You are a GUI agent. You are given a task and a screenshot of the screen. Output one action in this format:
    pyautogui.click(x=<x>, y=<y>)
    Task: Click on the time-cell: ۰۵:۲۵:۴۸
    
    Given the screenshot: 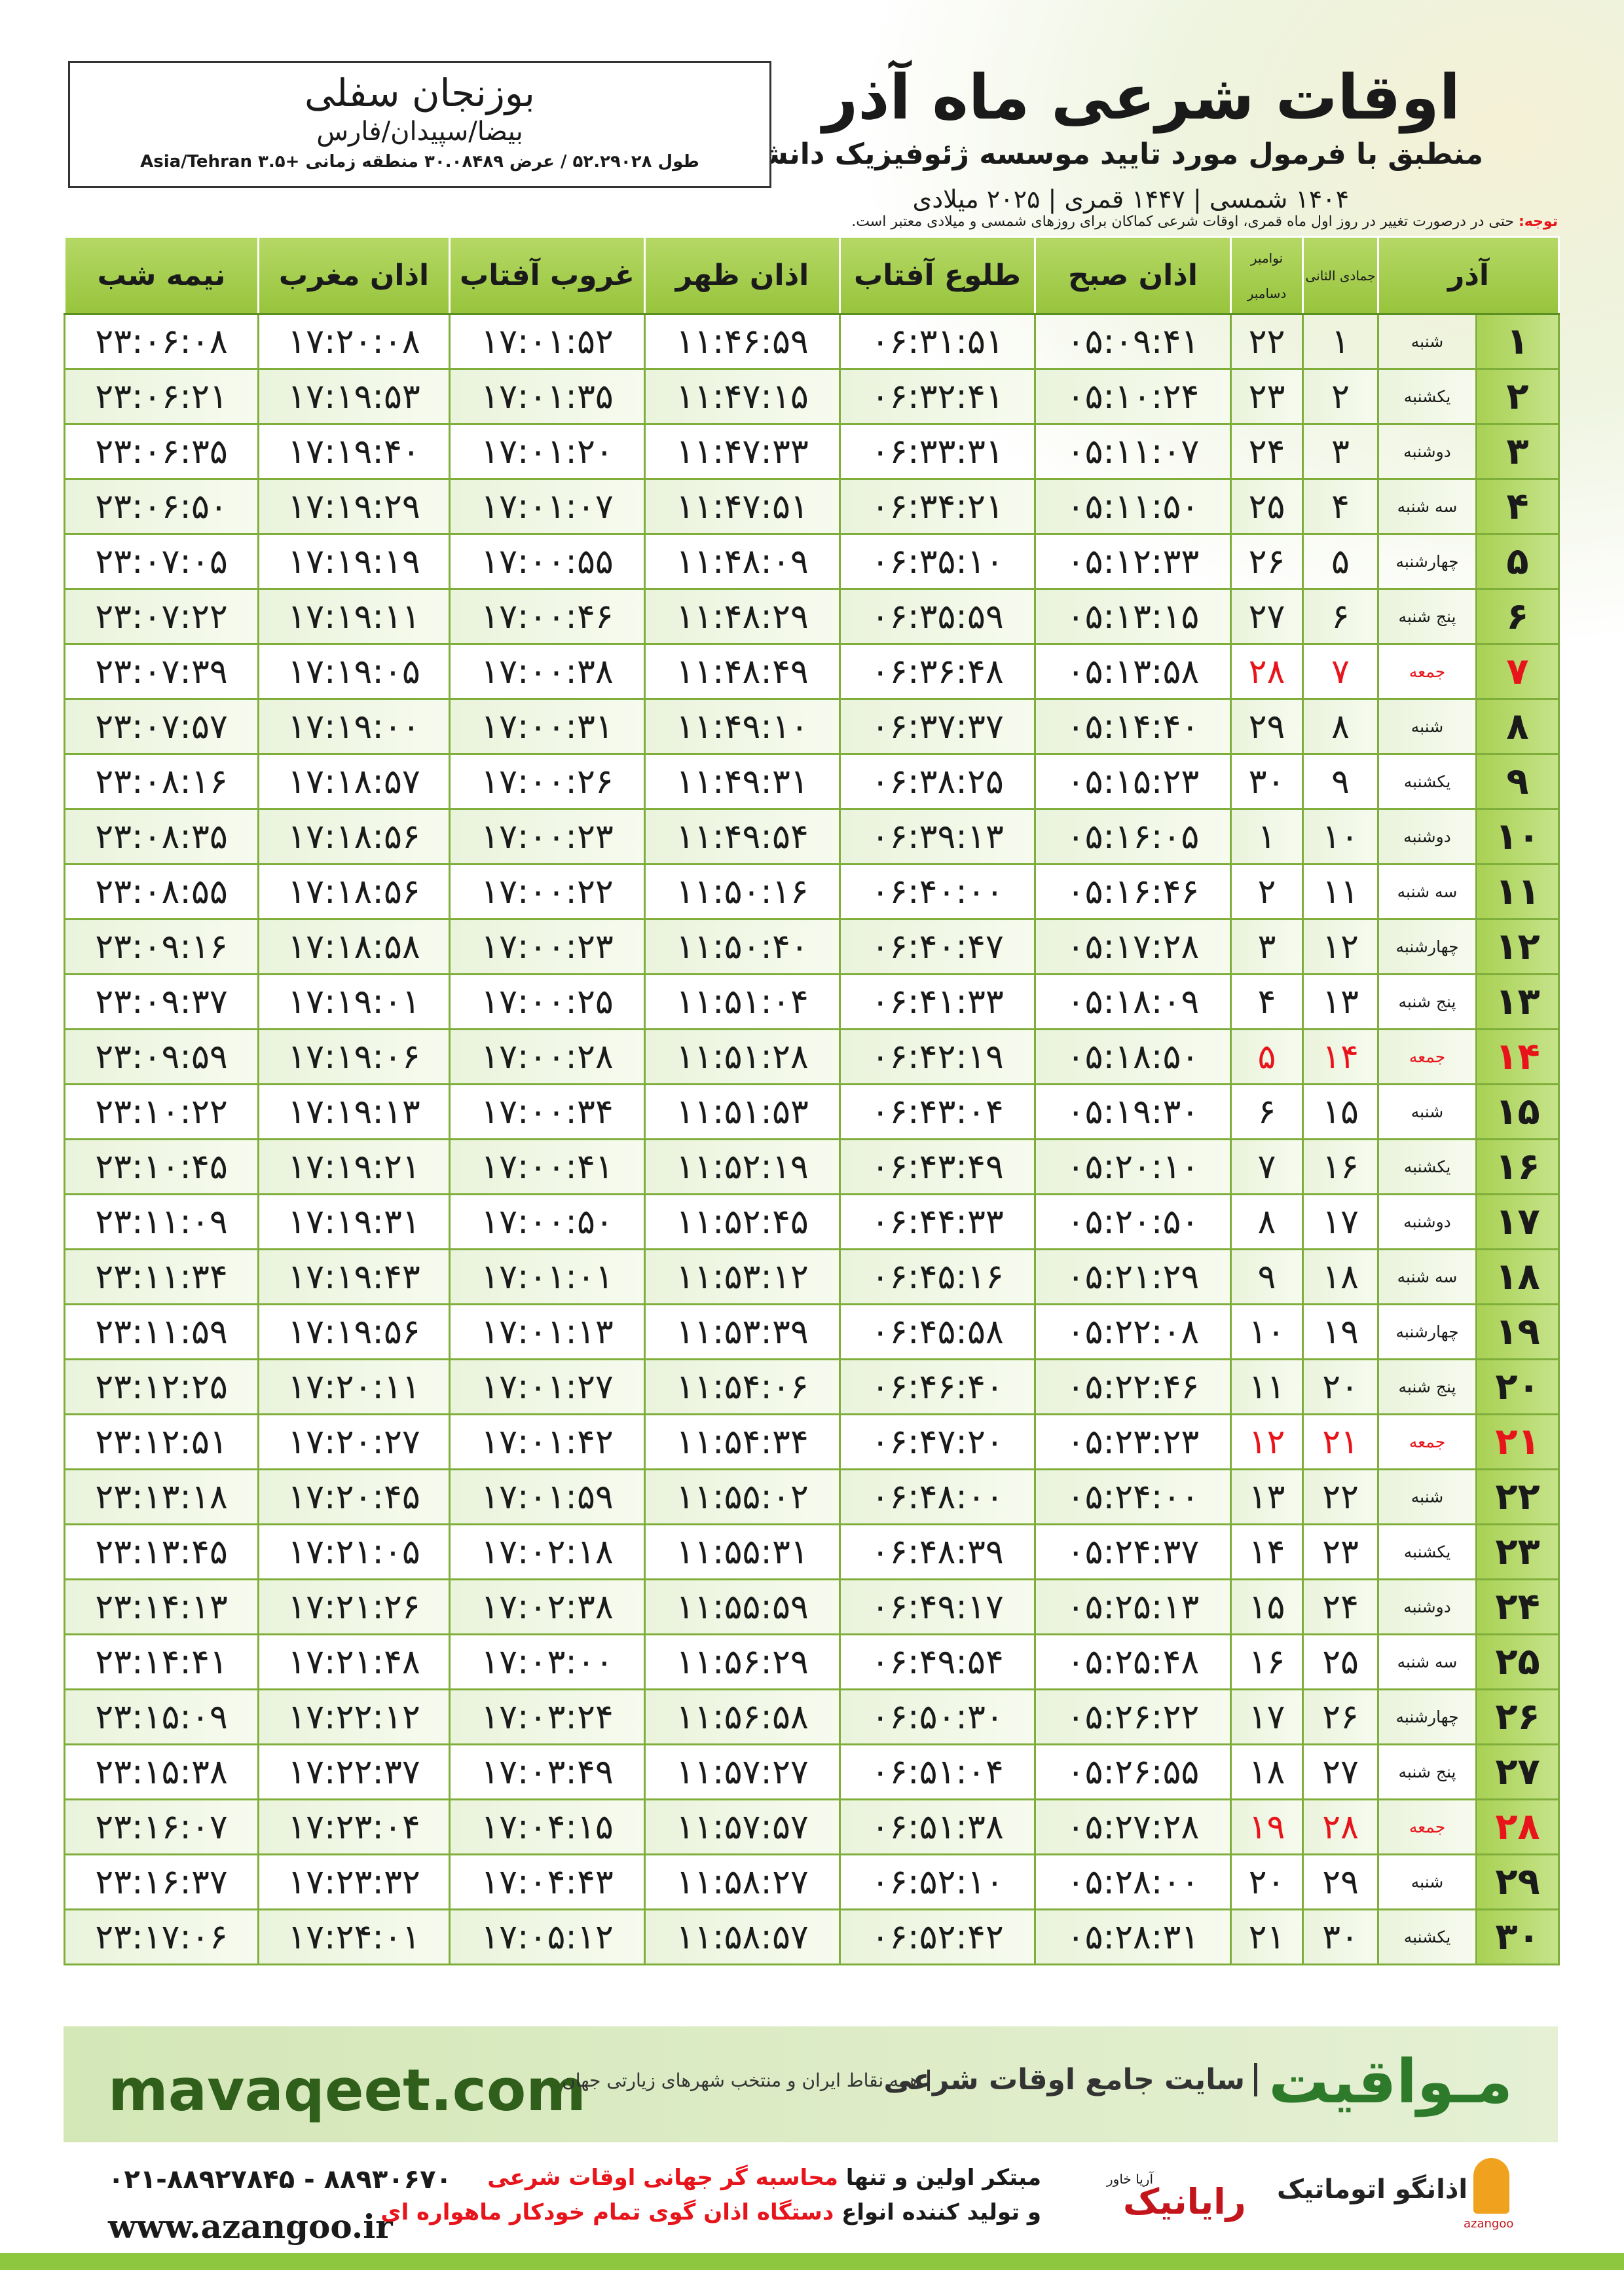 What is the action you would take?
    pyautogui.click(x=1133, y=1661)
    